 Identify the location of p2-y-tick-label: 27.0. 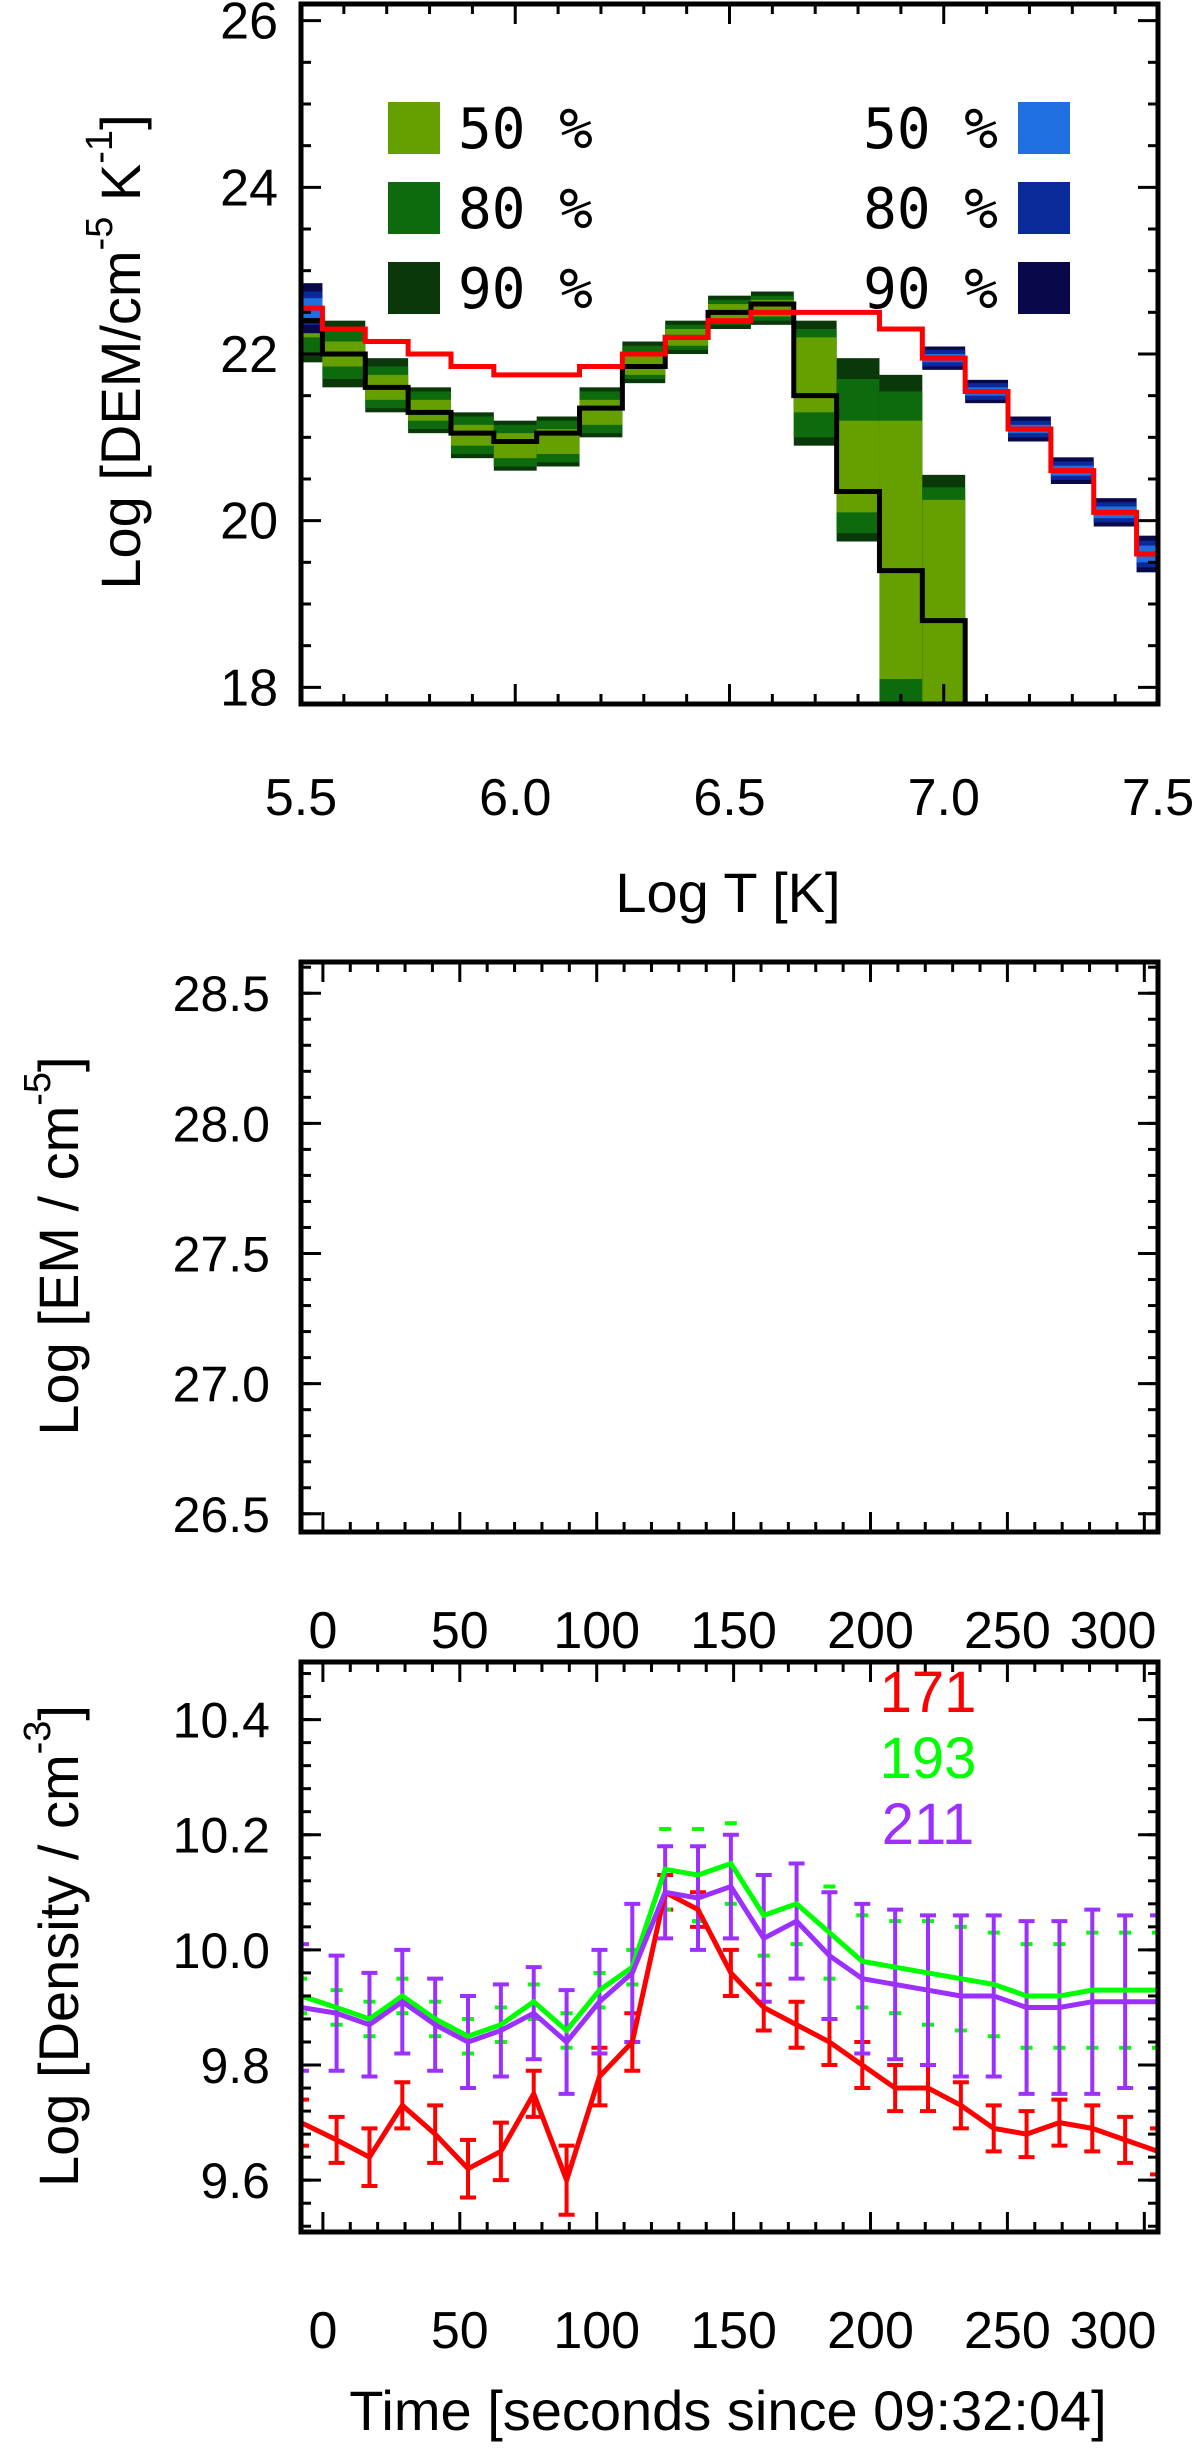
(221, 1385).